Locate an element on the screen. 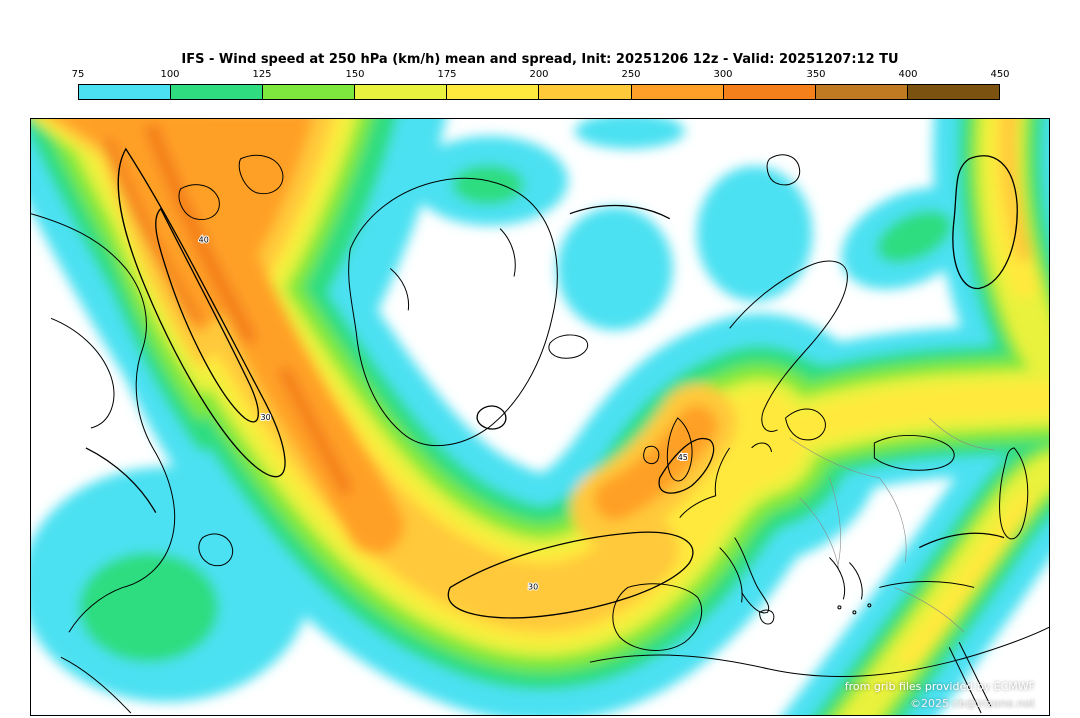 The height and width of the screenshot is (718, 1080). credits-source: from grib files provided by ECMWF is located at coordinates (939, 686).